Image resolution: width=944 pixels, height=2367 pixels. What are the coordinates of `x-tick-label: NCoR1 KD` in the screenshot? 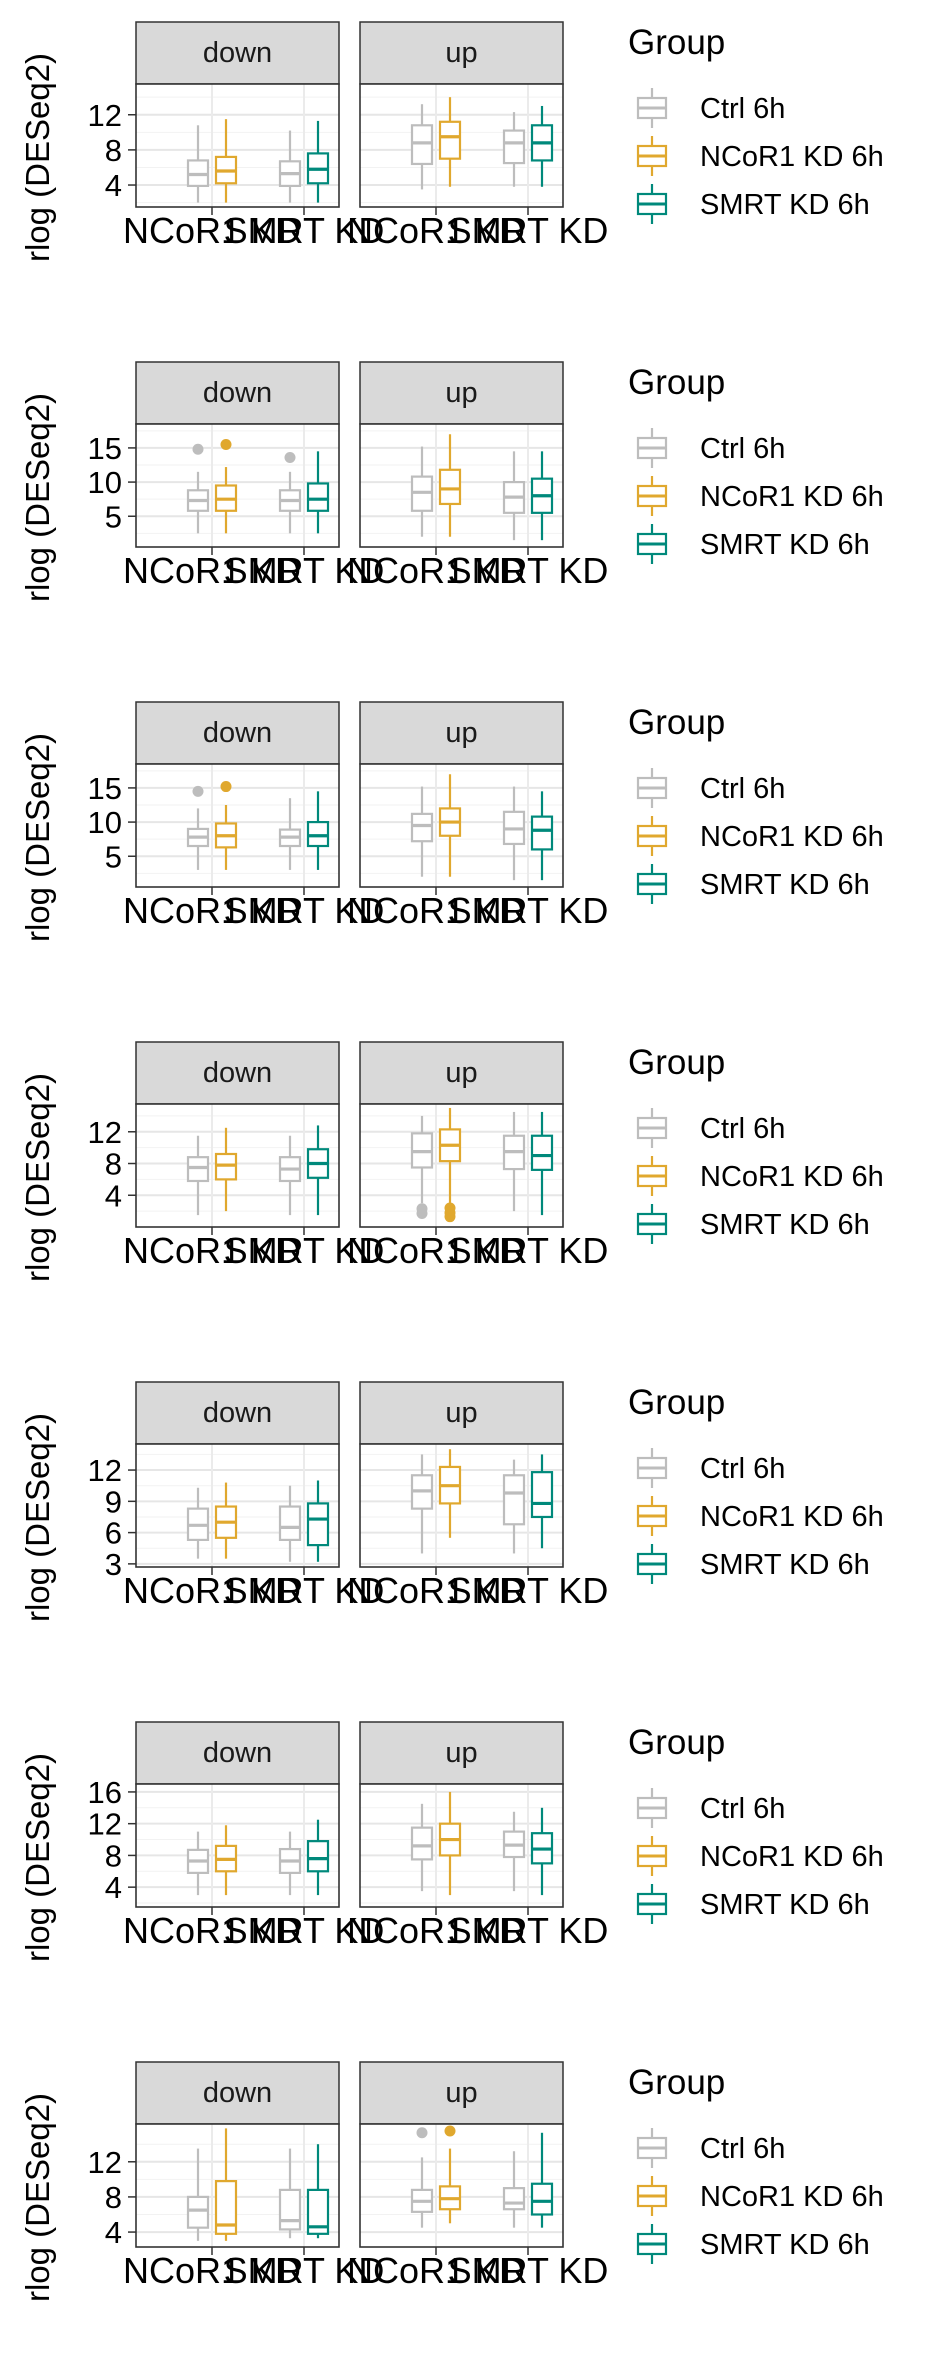 It's located at (436, 1930).